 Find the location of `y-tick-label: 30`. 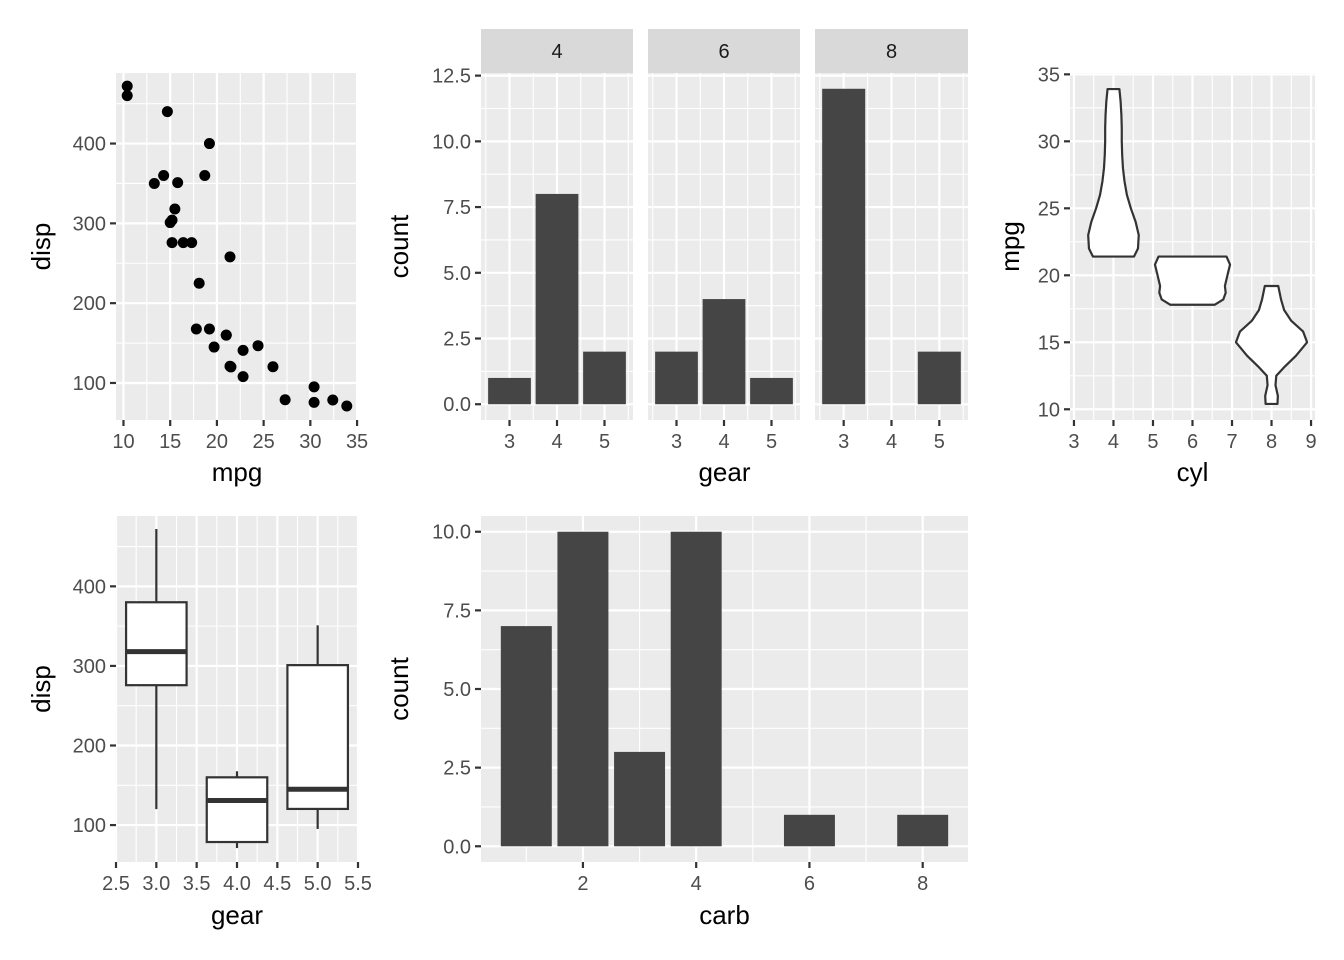

y-tick-label: 30 is located at coordinates (1049, 142).